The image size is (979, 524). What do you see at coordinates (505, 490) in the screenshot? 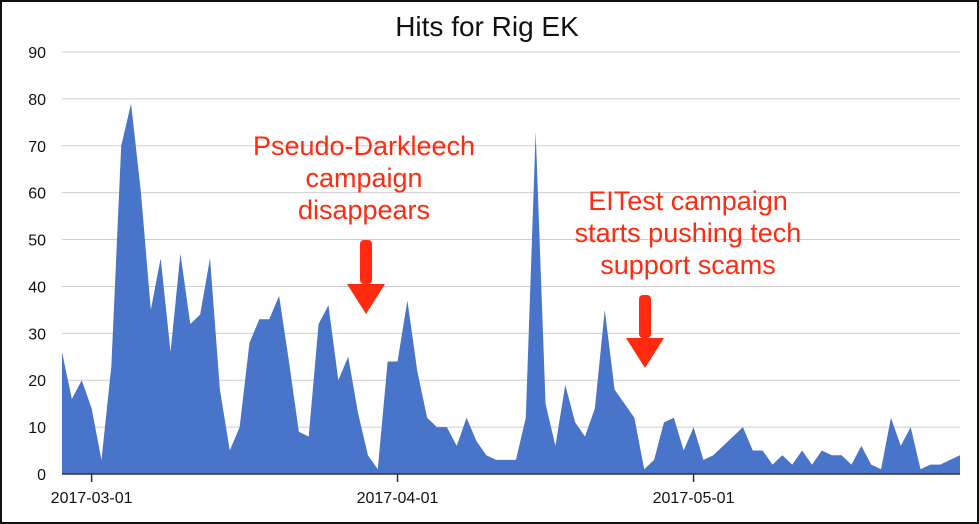
I see `x-axis: 2017-03-01 2017-04-01 2017-05-01` at bounding box center [505, 490].